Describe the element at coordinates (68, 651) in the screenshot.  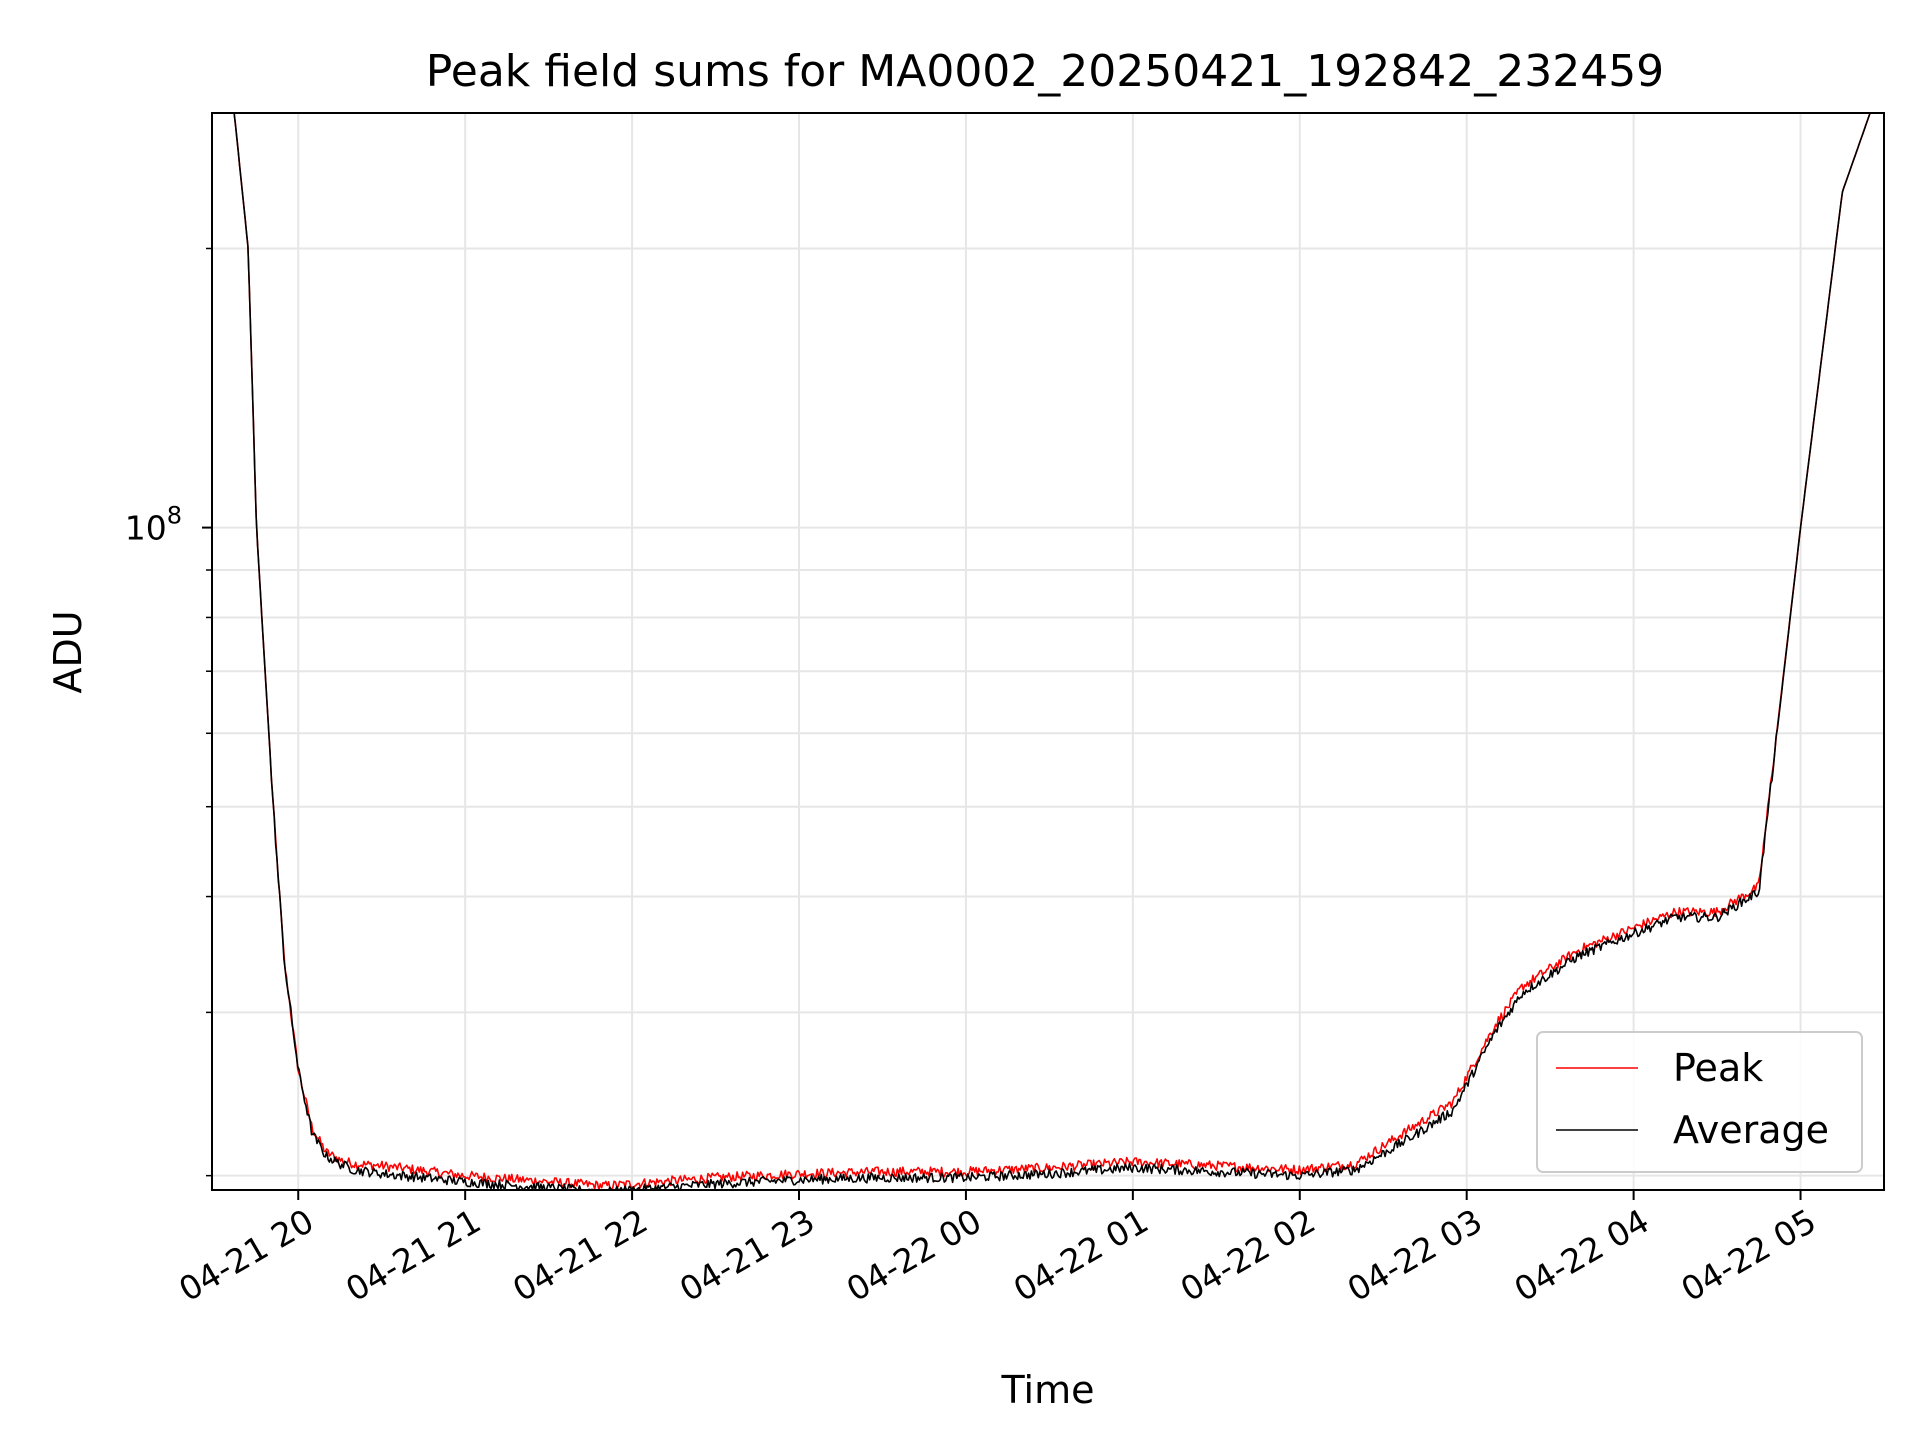
I see `y-axis-label: ADU` at that location.